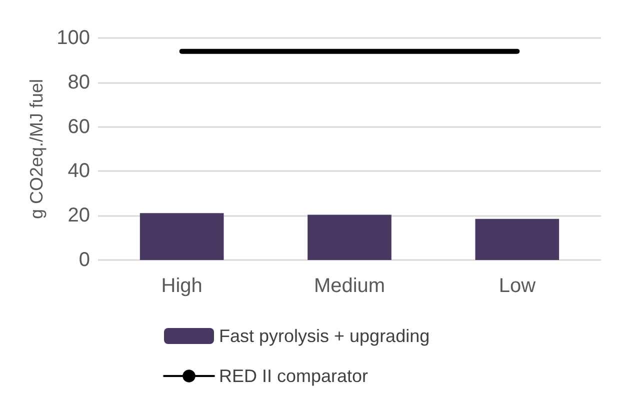 This screenshot has width=629, height=418. I want to click on legend-label: RED II comparator, so click(293, 376).